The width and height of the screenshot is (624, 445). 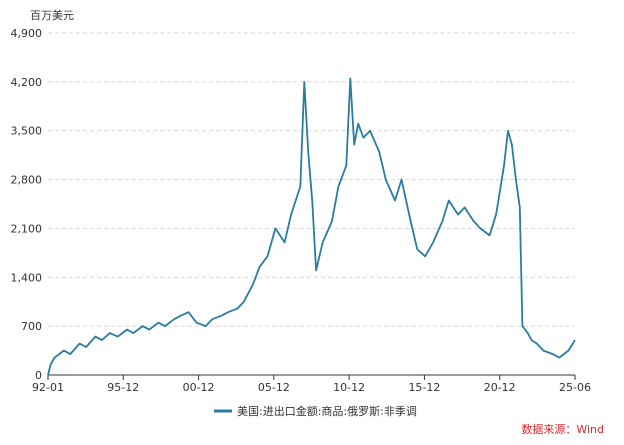 What do you see at coordinates (562, 429) in the screenshot?
I see `data-source-label: 数据来源：Wind` at bounding box center [562, 429].